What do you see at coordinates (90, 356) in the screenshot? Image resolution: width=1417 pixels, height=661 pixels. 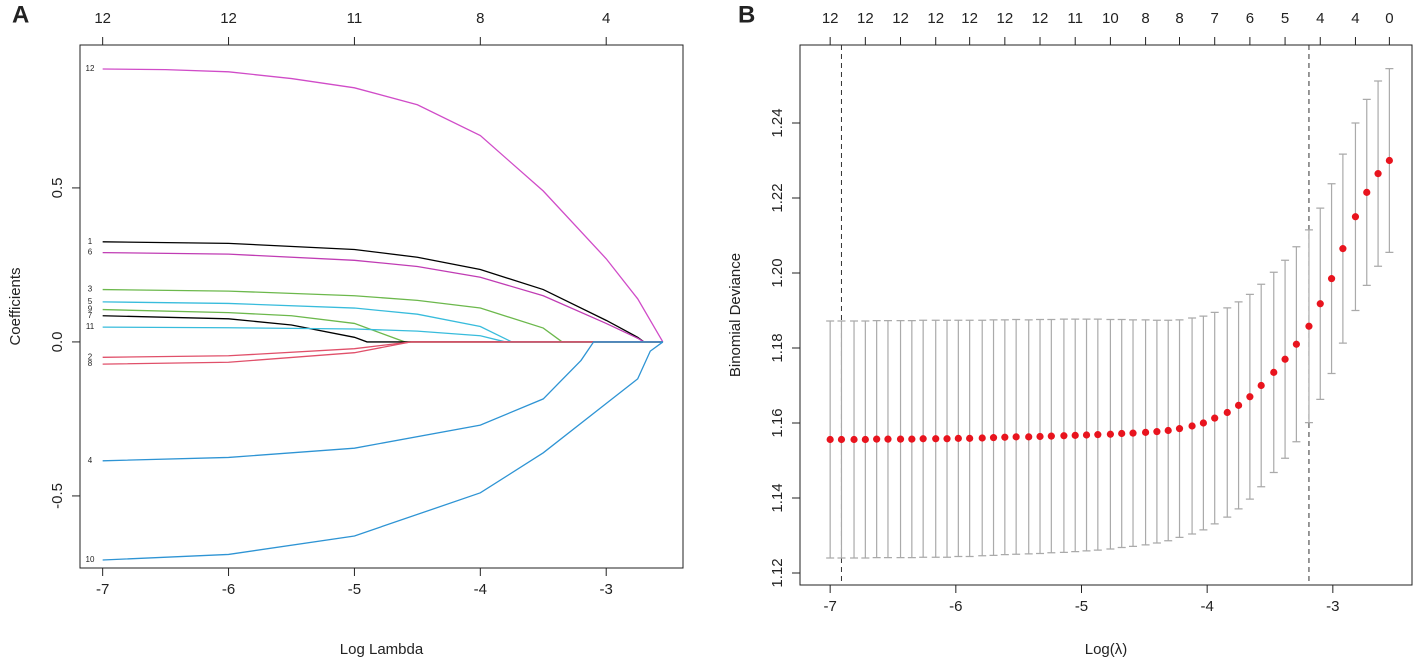 I see `series-label: 2` at bounding box center [90, 356].